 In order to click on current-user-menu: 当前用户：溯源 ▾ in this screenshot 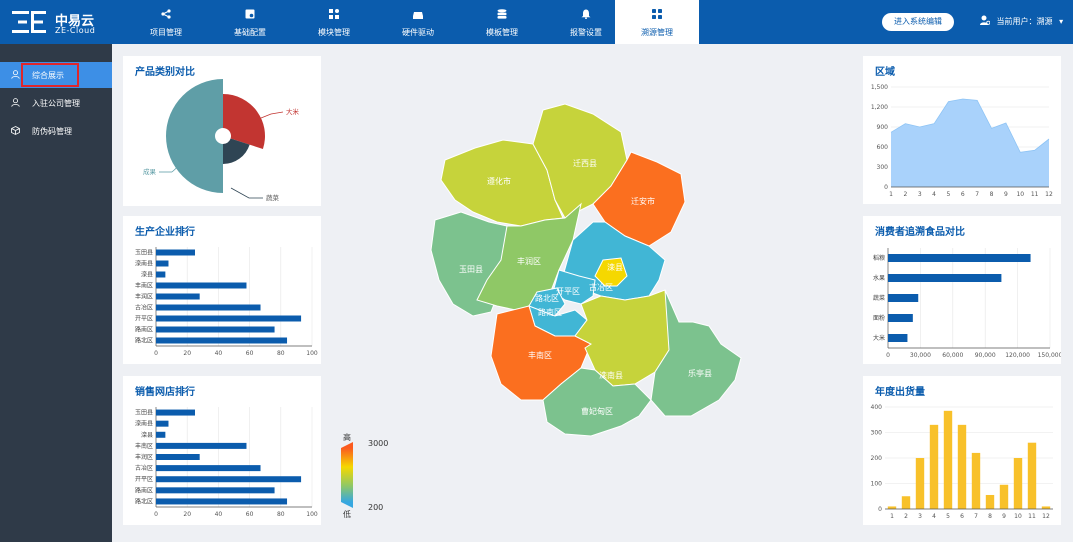, I will do `click(1021, 21)`.